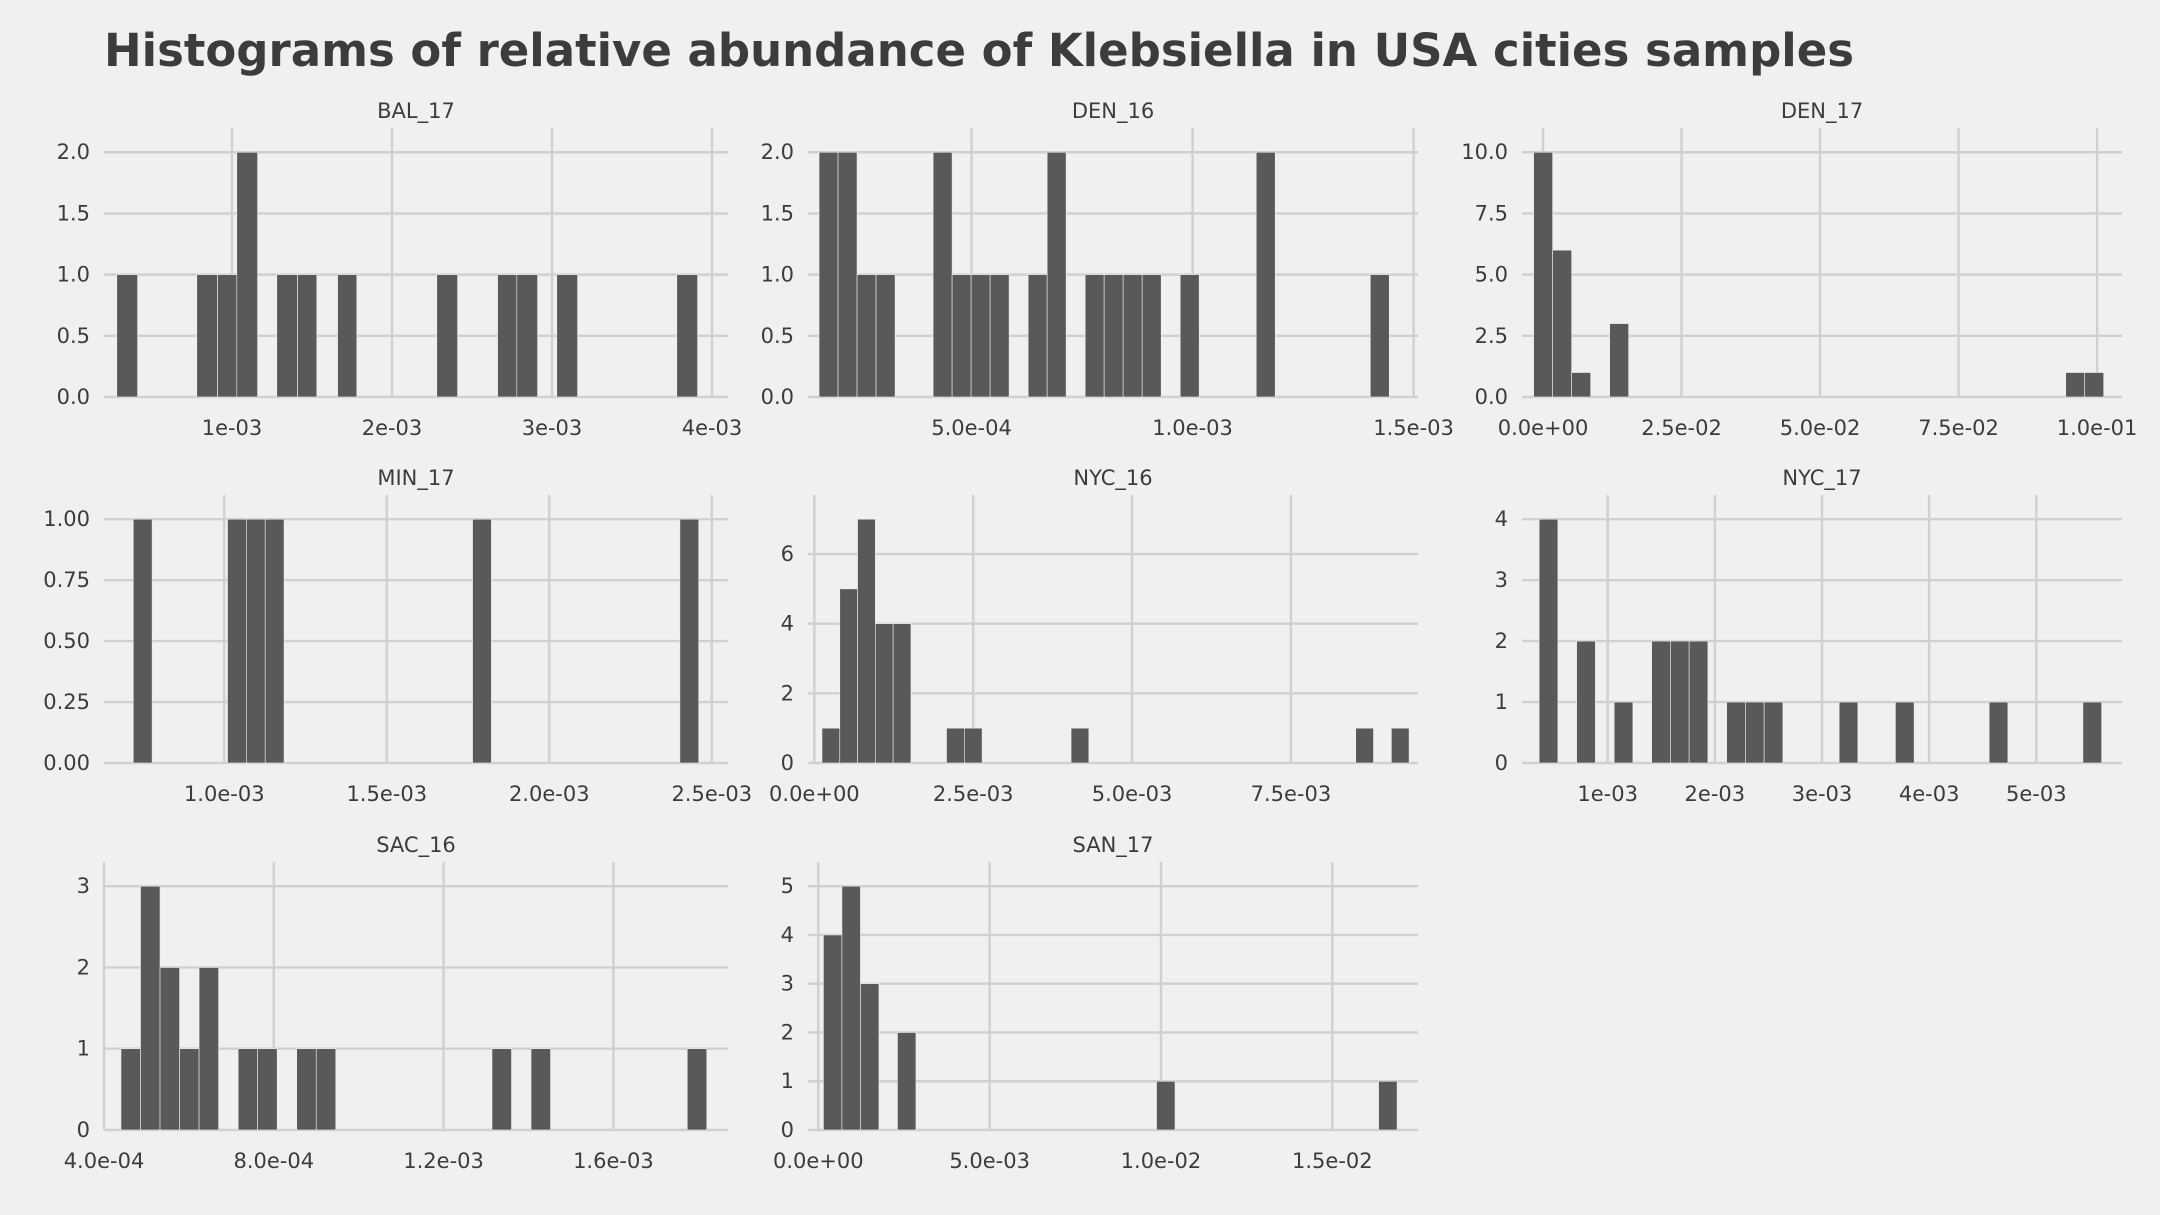 Image resolution: width=2160 pixels, height=1215 pixels. I want to click on x-tick-label: 4.0e-04, so click(104, 1161).